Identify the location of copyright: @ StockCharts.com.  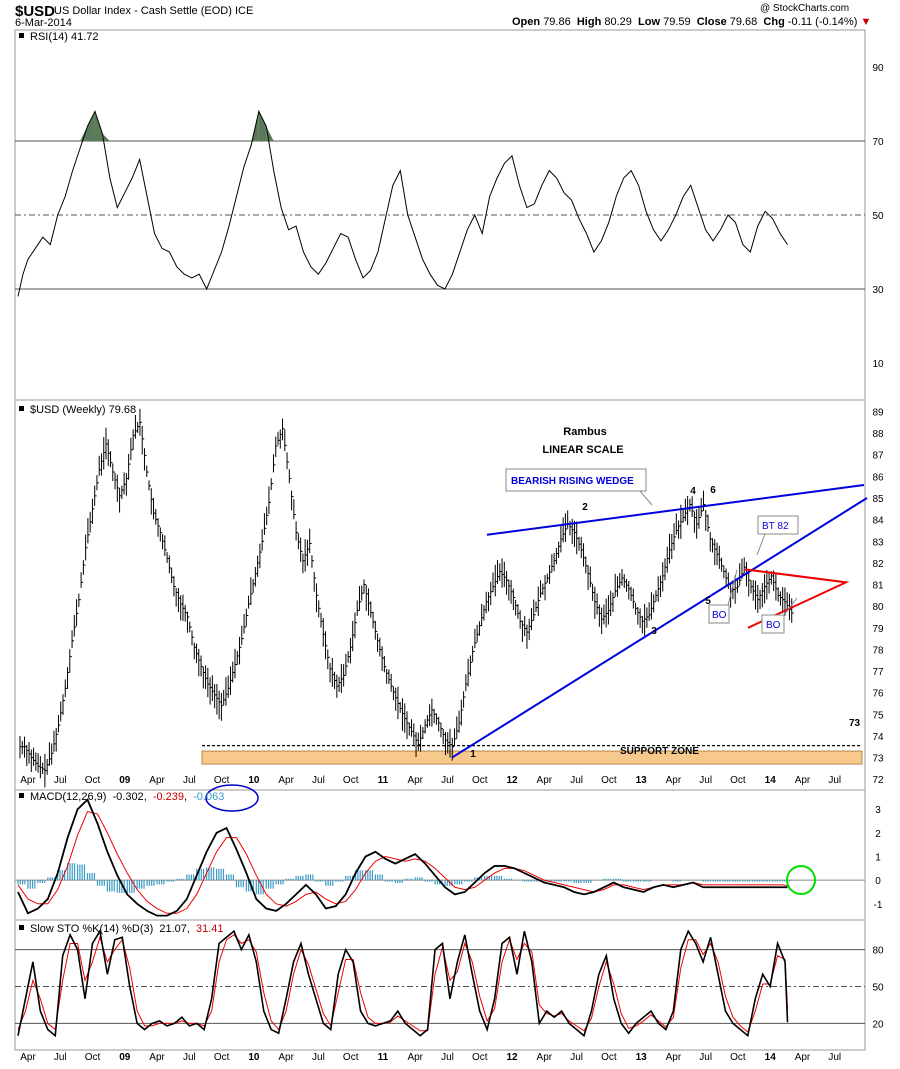
(805, 8).